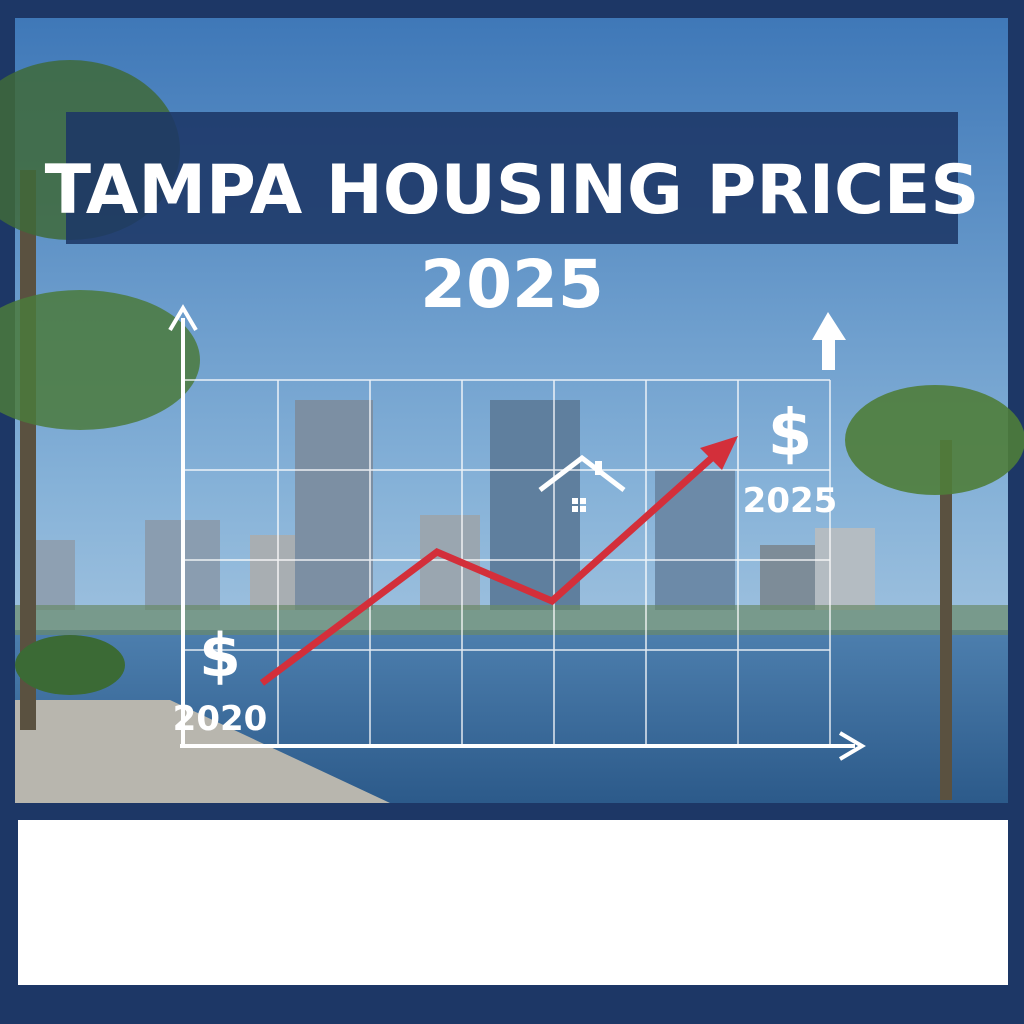 This screenshot has height=1024, width=1024. Describe the element at coordinates (719, 453) in the screenshot. I see `trend-arrowhead` at that location.